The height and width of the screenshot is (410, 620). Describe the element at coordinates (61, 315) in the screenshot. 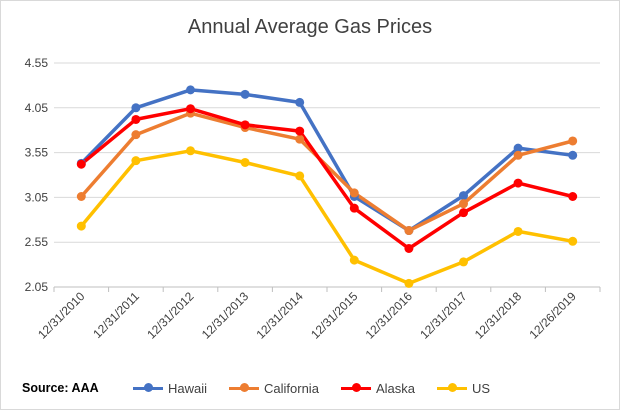

I see `x-tick-label: 12/31/2010` at that location.